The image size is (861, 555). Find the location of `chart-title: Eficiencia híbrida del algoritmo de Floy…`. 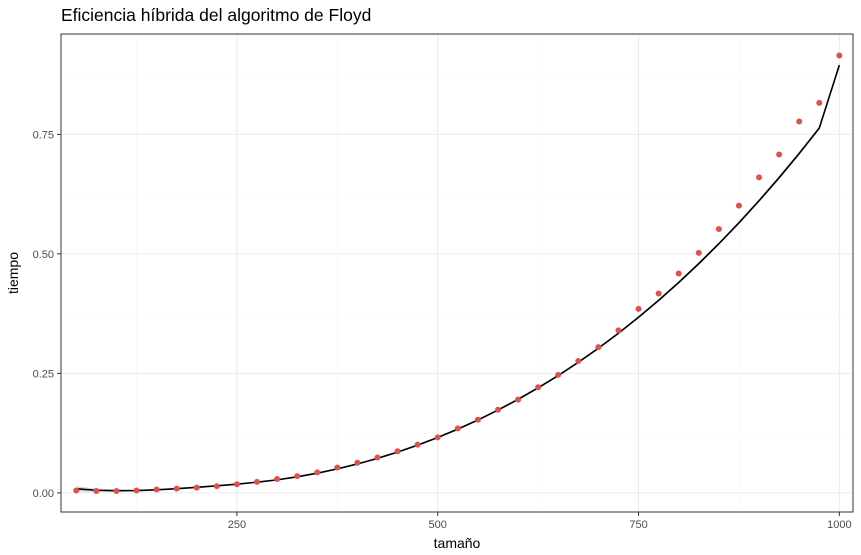

chart-title: Eficiencia híbrida del algoritmo de Floy… is located at coordinates (216, 15).